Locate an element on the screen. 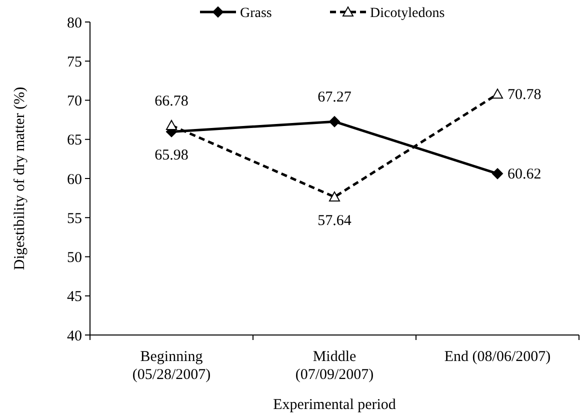 This screenshot has width=587, height=415. y-tick-label: 45 is located at coordinates (74, 297).